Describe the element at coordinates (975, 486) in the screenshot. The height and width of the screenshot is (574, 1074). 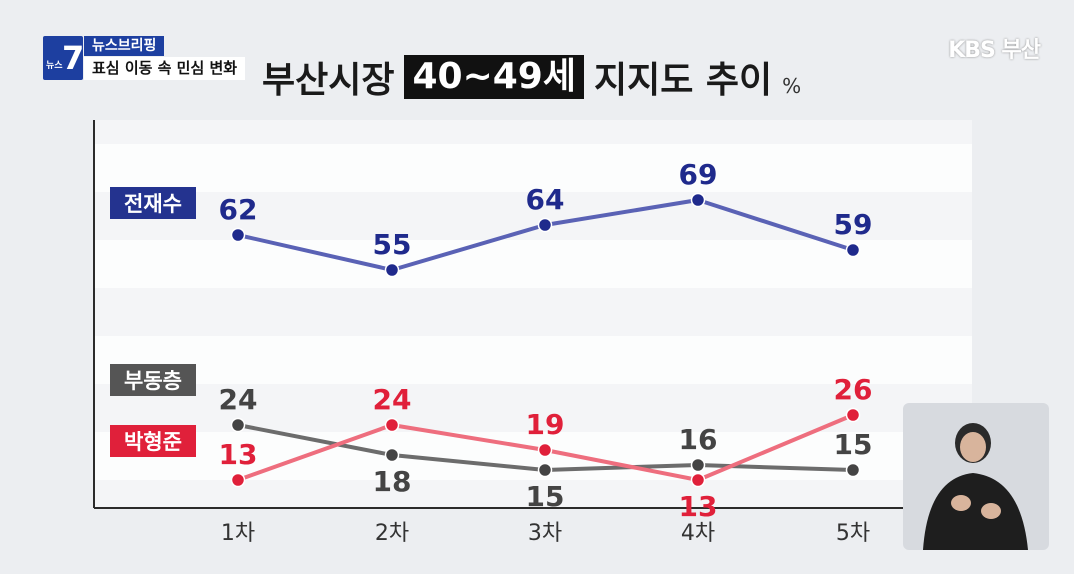
I see `interpreter-figure` at that location.